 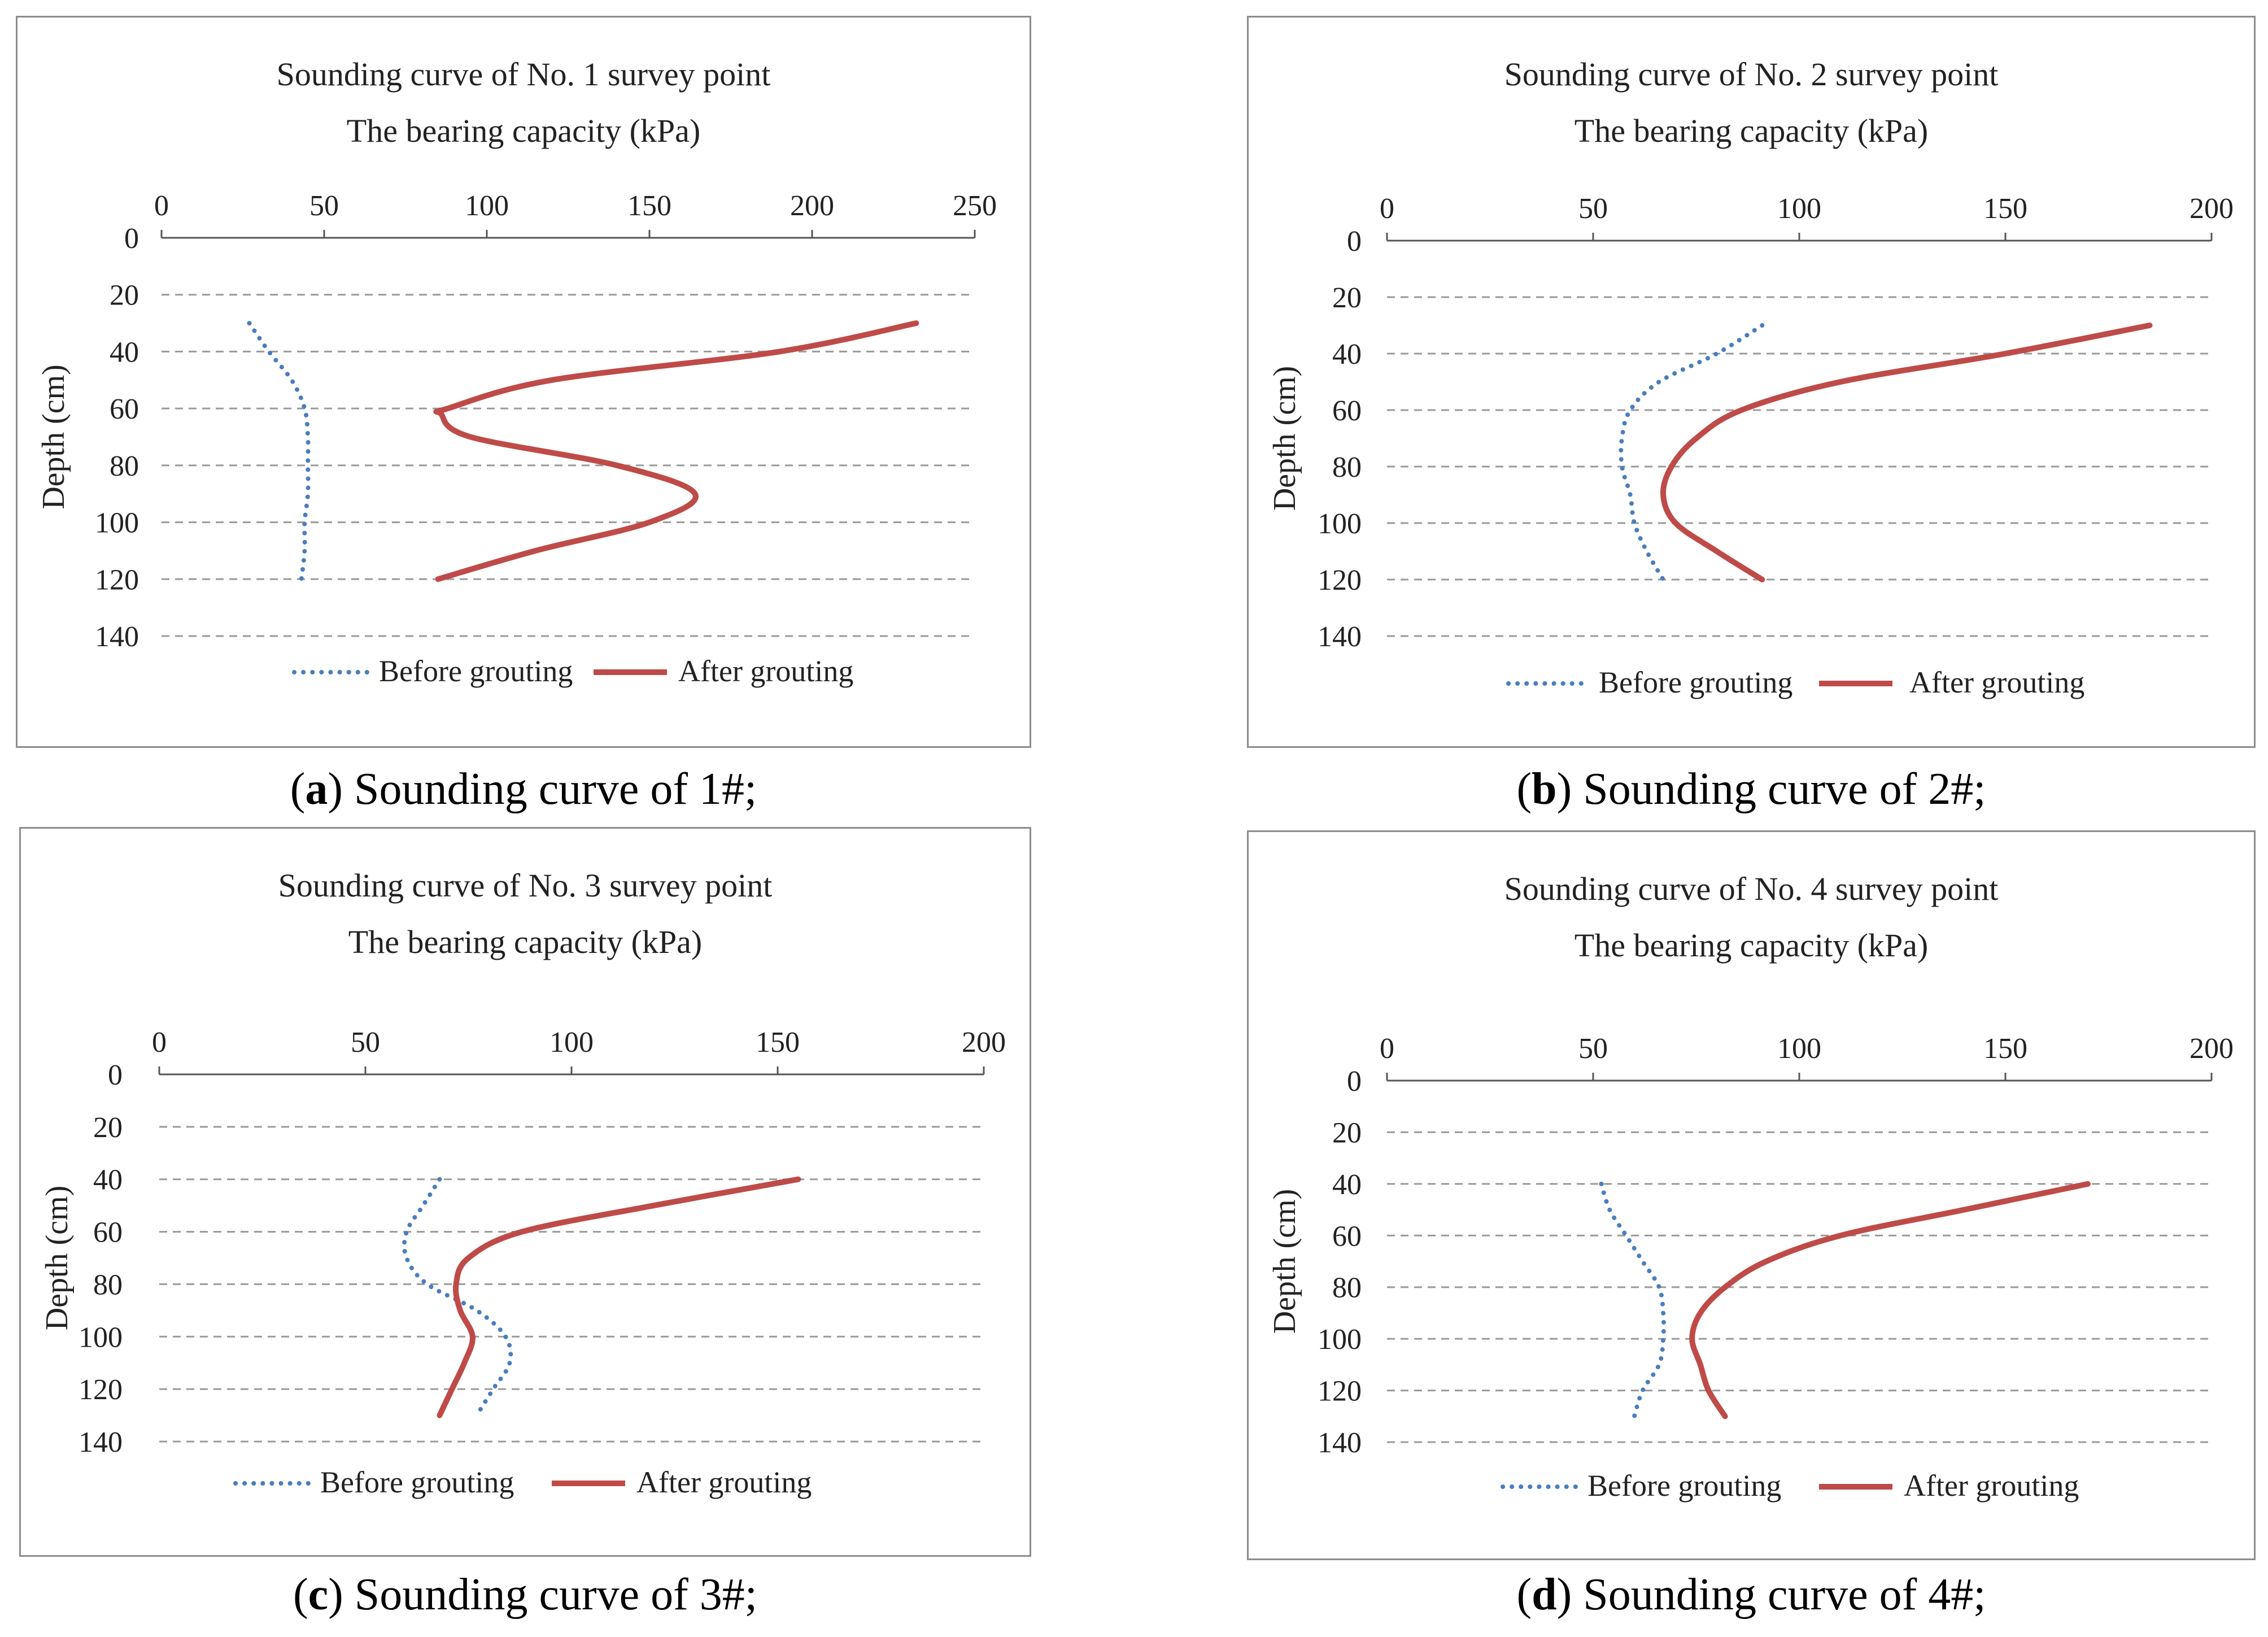 I want to click on caption-text: Sounding curve of 1#;, so click(x=550, y=789).